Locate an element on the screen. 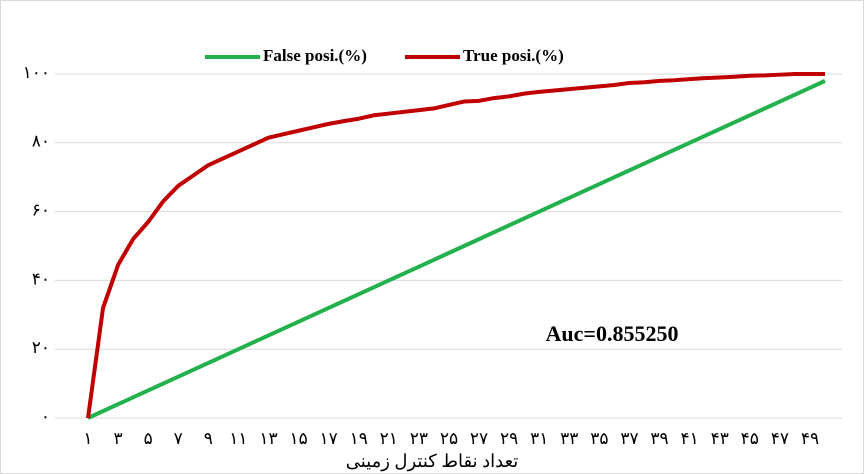 Image resolution: width=864 pixels, height=474 pixels. x-tick-label: ۳۵ is located at coordinates (599, 438).